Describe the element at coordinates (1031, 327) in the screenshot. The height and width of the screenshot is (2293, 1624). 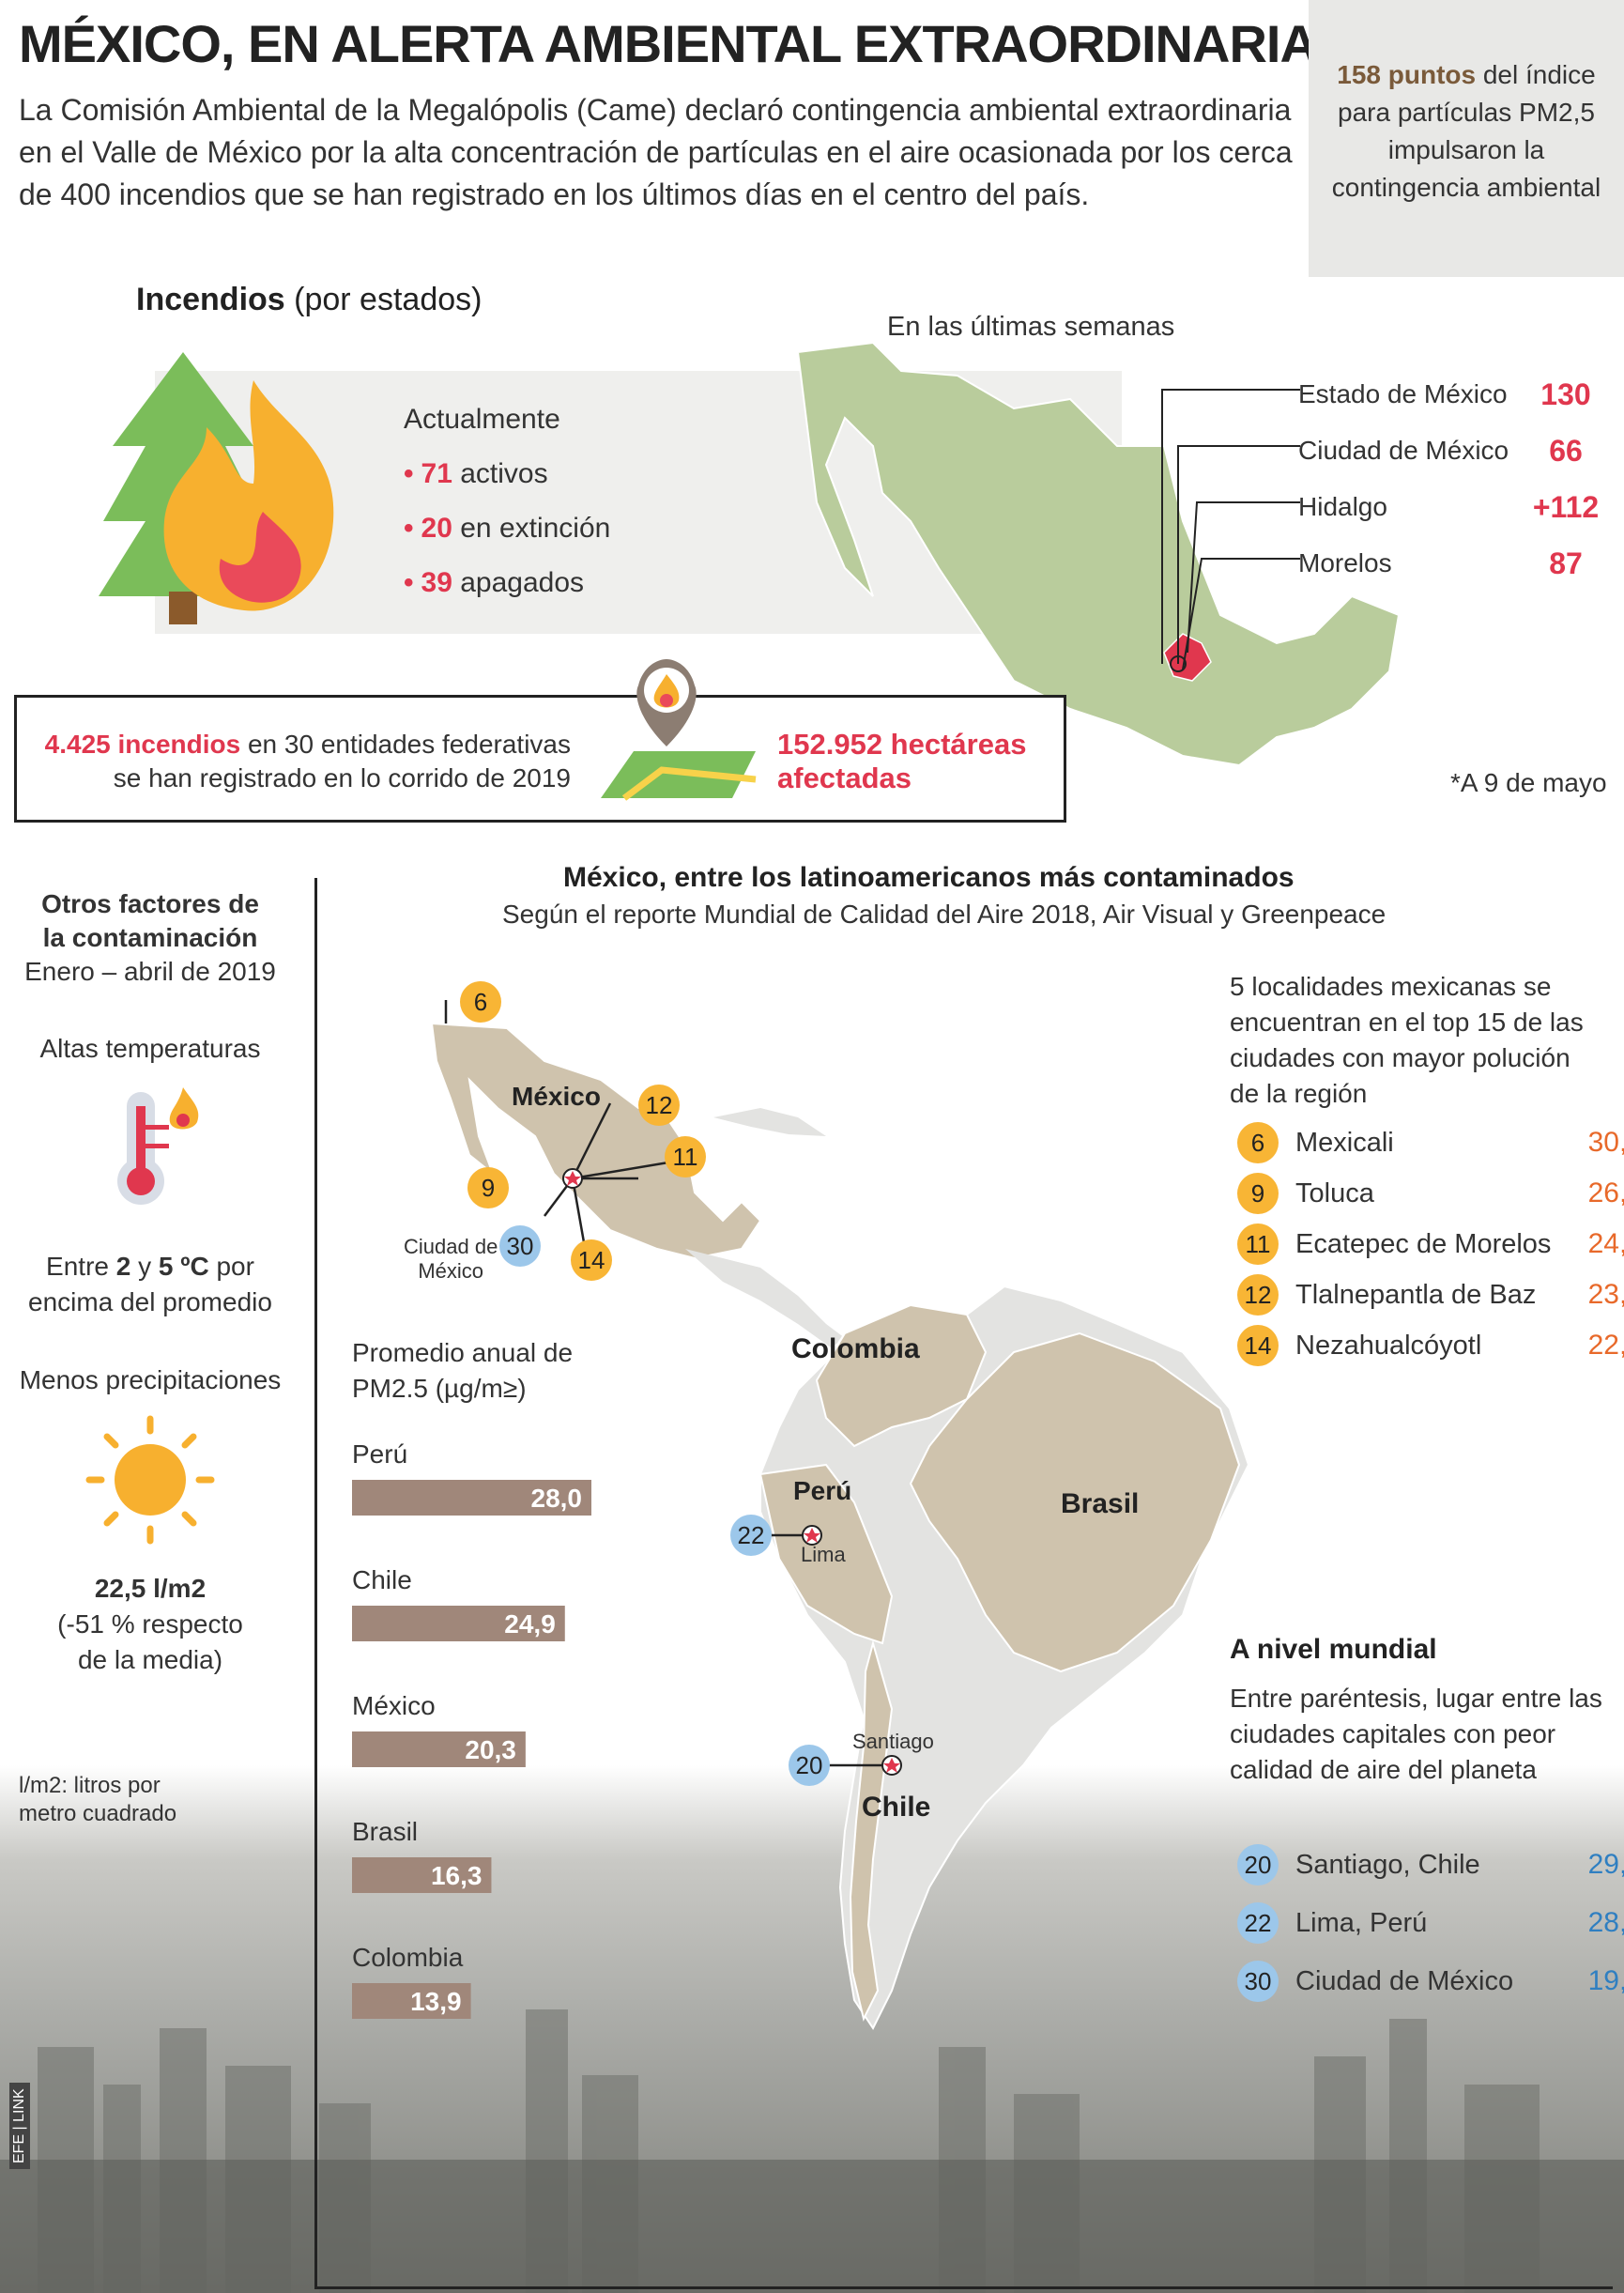
I see `map-label: En las últimas semanas` at that location.